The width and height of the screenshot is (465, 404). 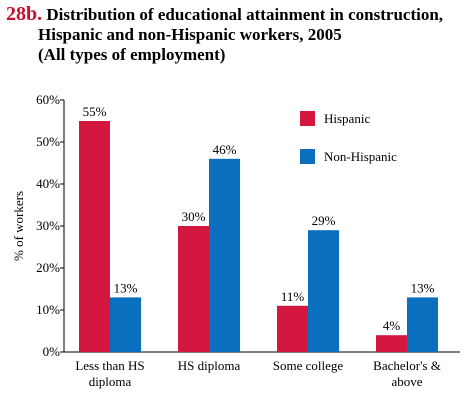 I want to click on x-tick-label: Bachelor's &, so click(x=407, y=365).